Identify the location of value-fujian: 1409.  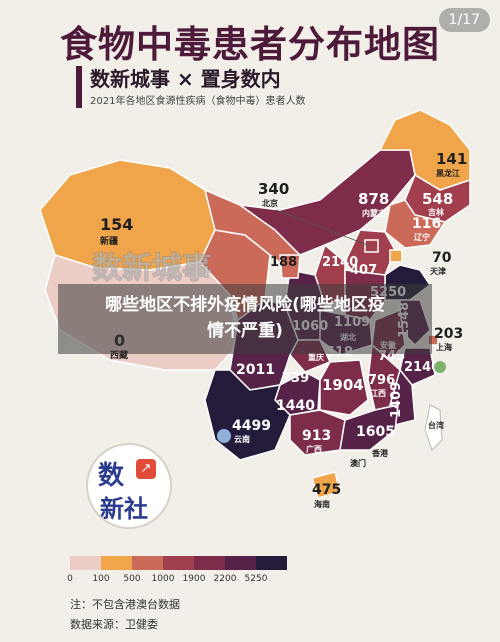
(396, 400).